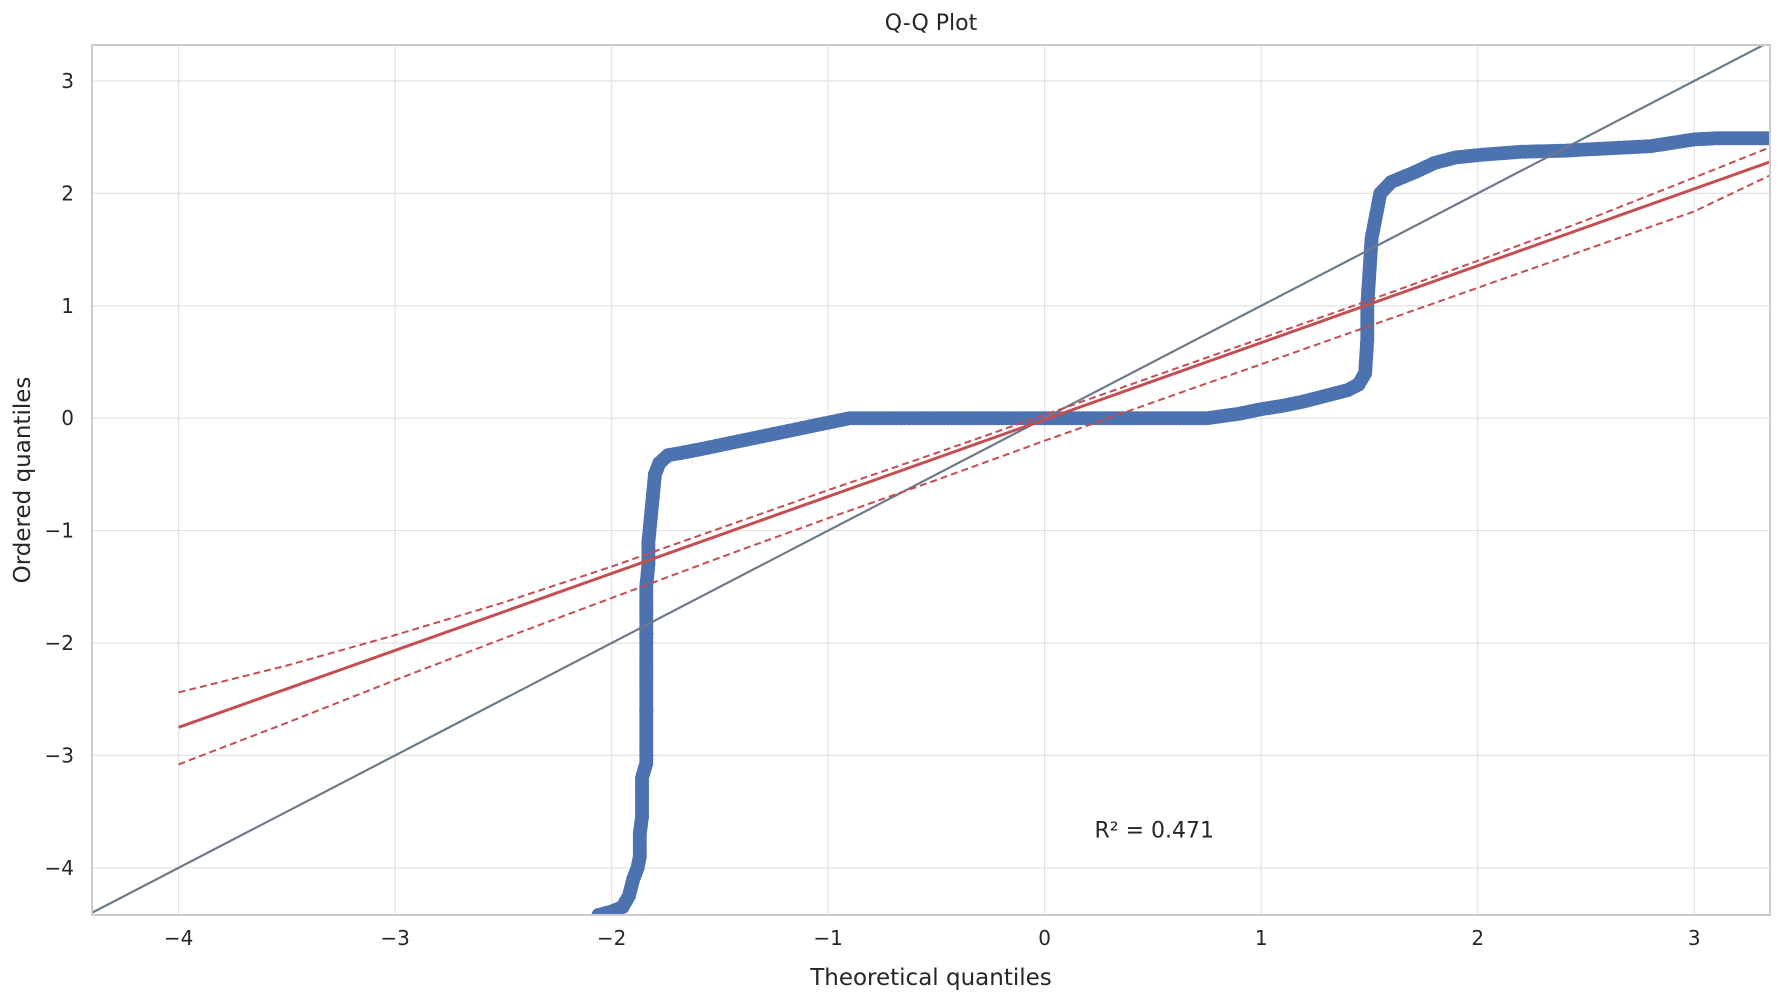  What do you see at coordinates (932, 938) in the screenshot?
I see `x-axis-ticks: −4 −3 −2 −1 0 1 2 3` at bounding box center [932, 938].